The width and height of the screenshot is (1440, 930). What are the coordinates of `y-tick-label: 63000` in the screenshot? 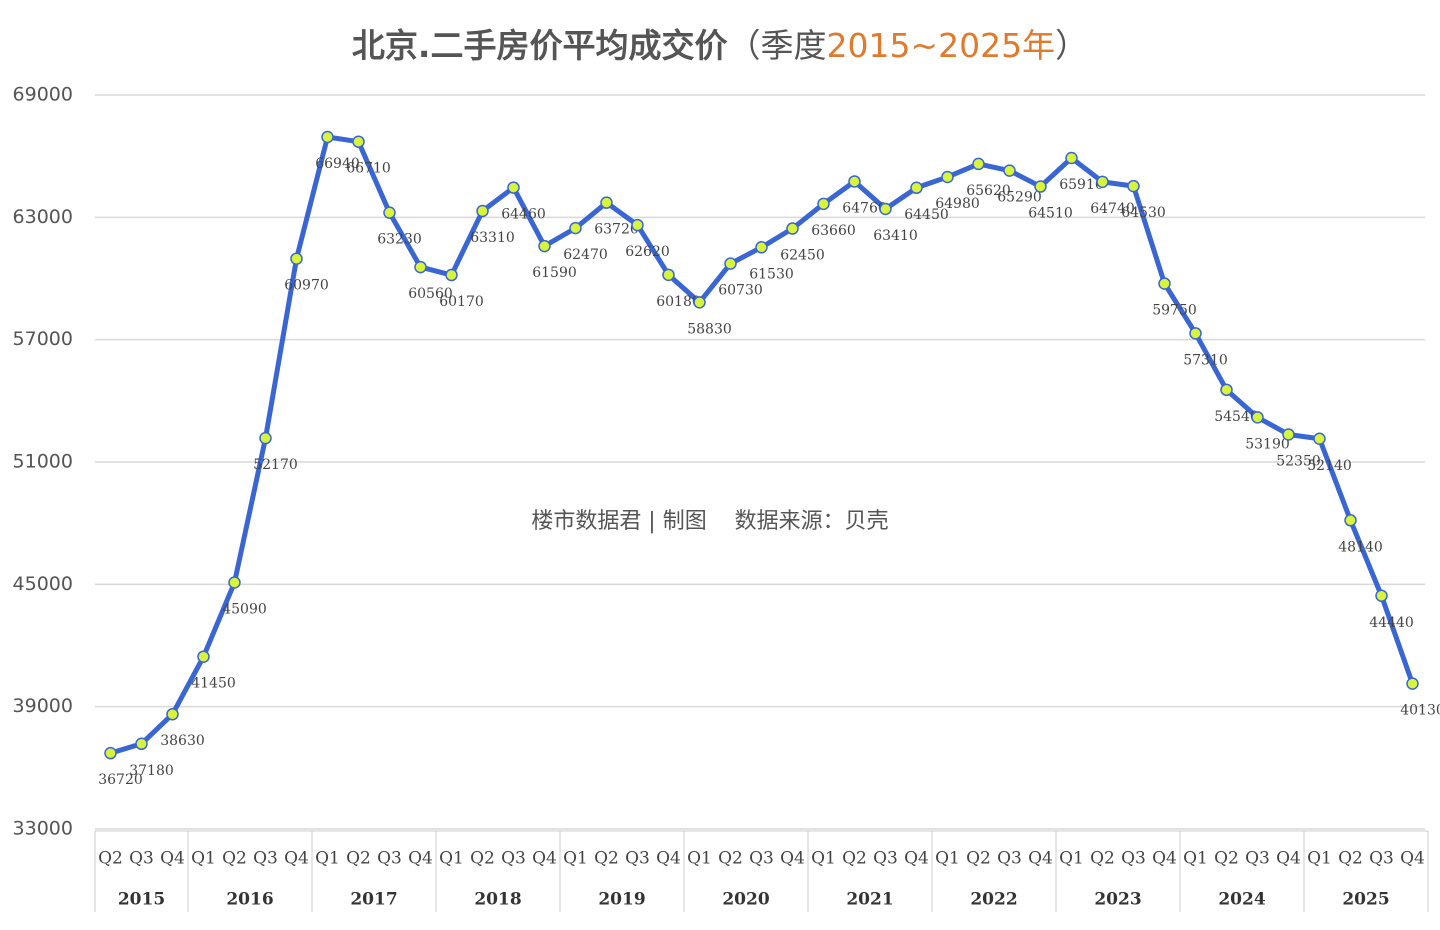 It's located at (43, 217).